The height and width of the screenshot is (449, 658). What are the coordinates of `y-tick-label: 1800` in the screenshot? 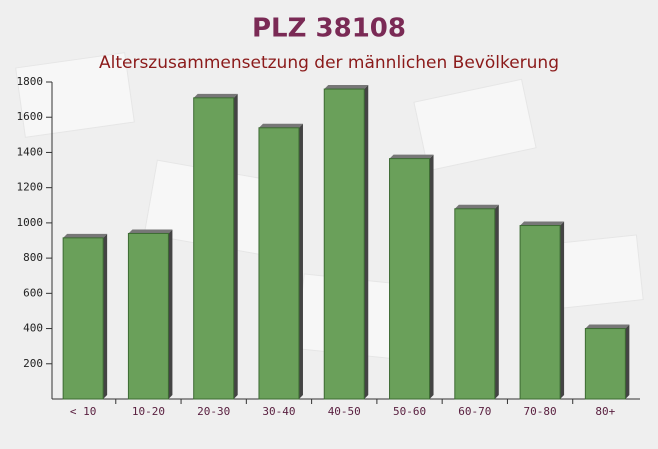 It's located at (30, 81).